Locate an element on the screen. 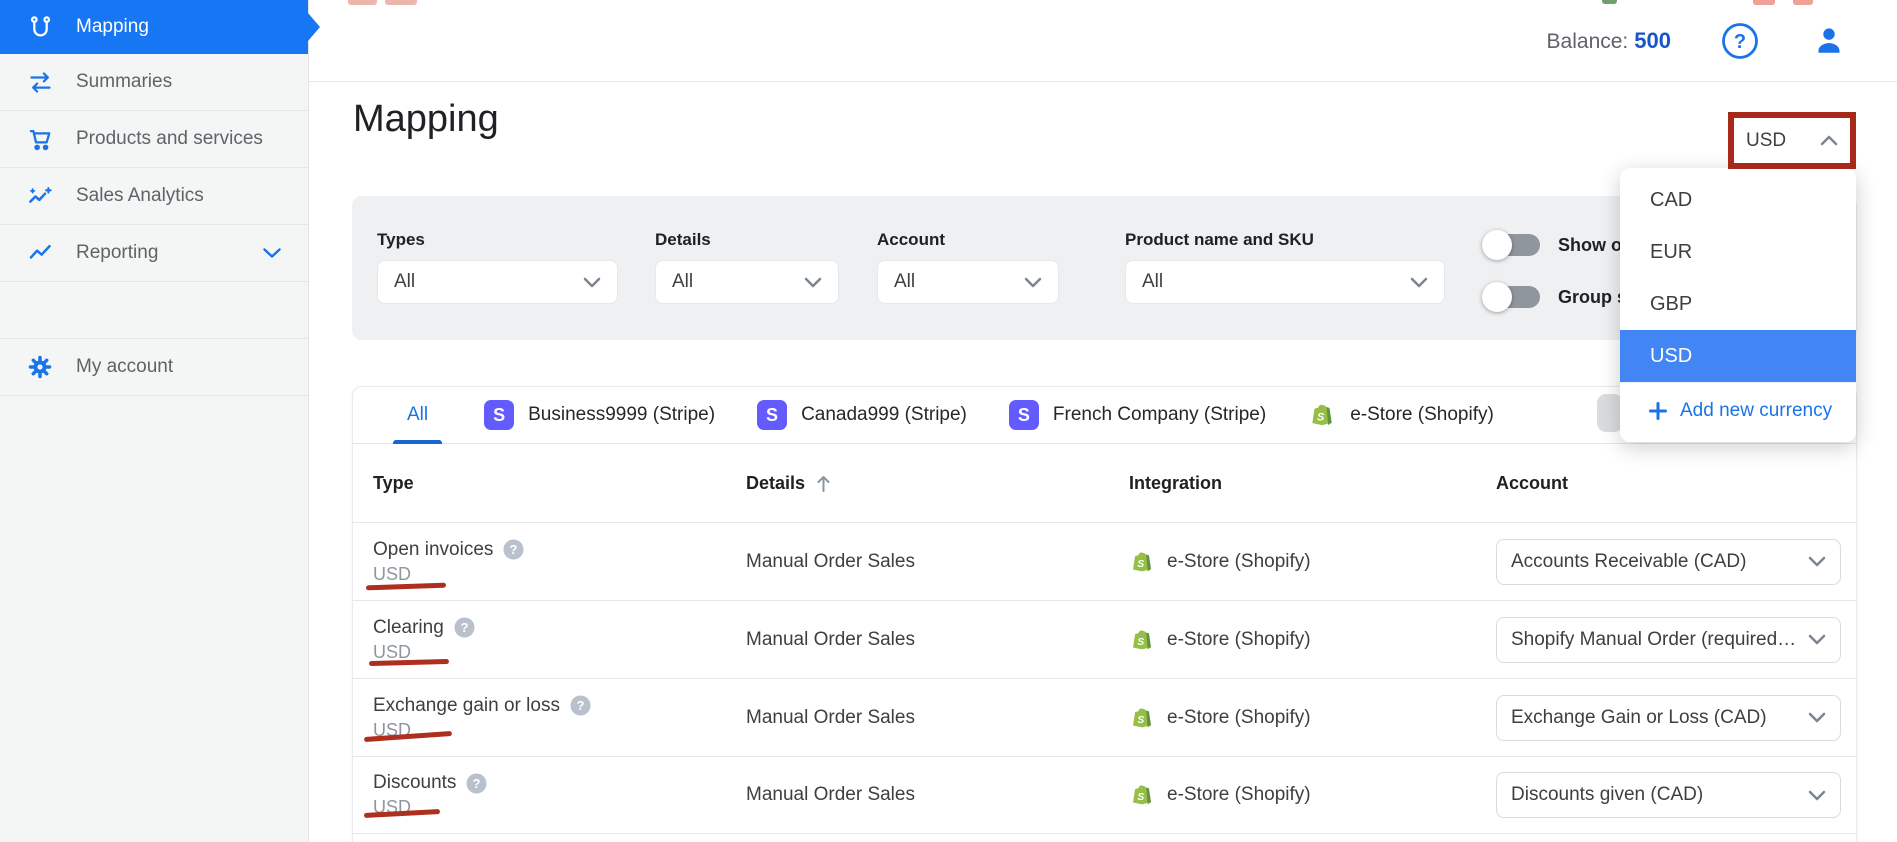  currency-select: USD is located at coordinates (1792, 140).